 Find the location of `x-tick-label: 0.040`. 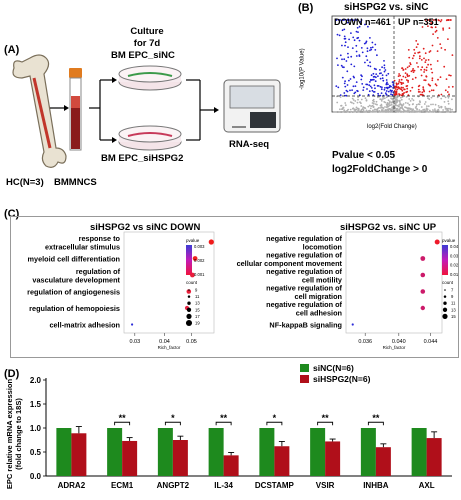

x-tick-label: 0.040 is located at coordinates (399, 342).